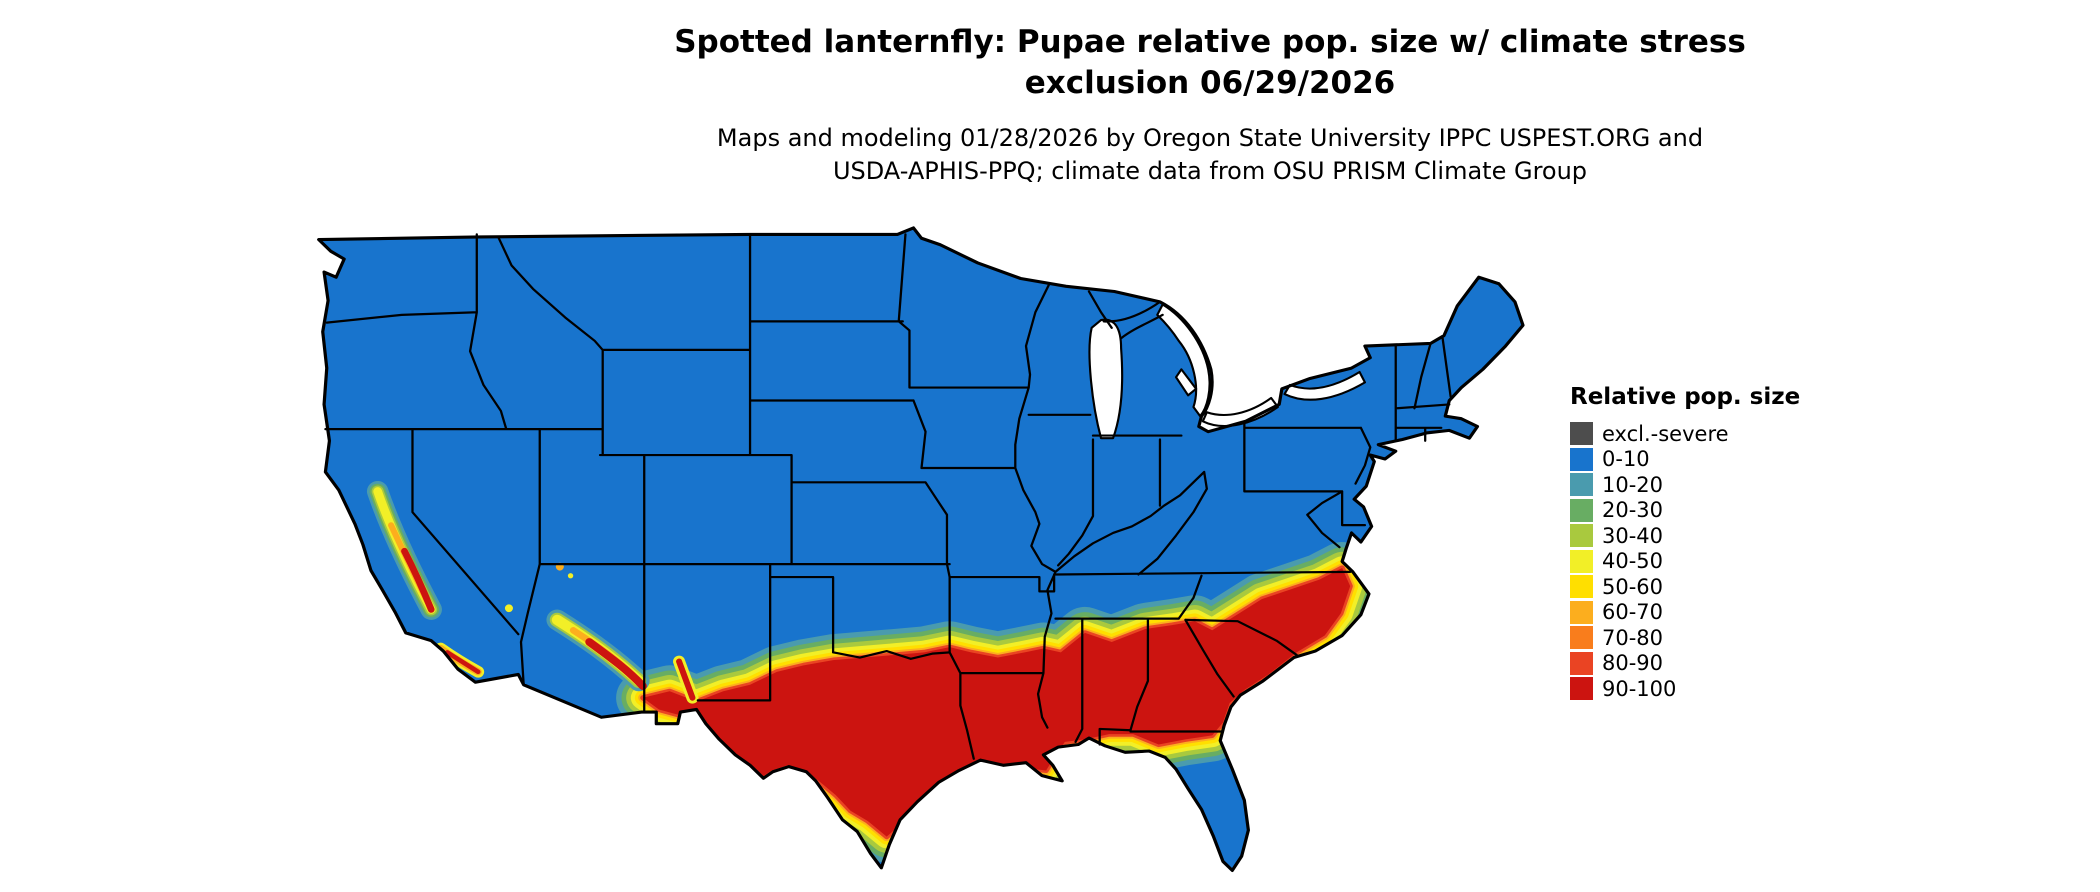 The height and width of the screenshot is (892, 2100). What do you see at coordinates (1633, 586) in the screenshot?
I see `legend-label-50-60: 50-60` at bounding box center [1633, 586].